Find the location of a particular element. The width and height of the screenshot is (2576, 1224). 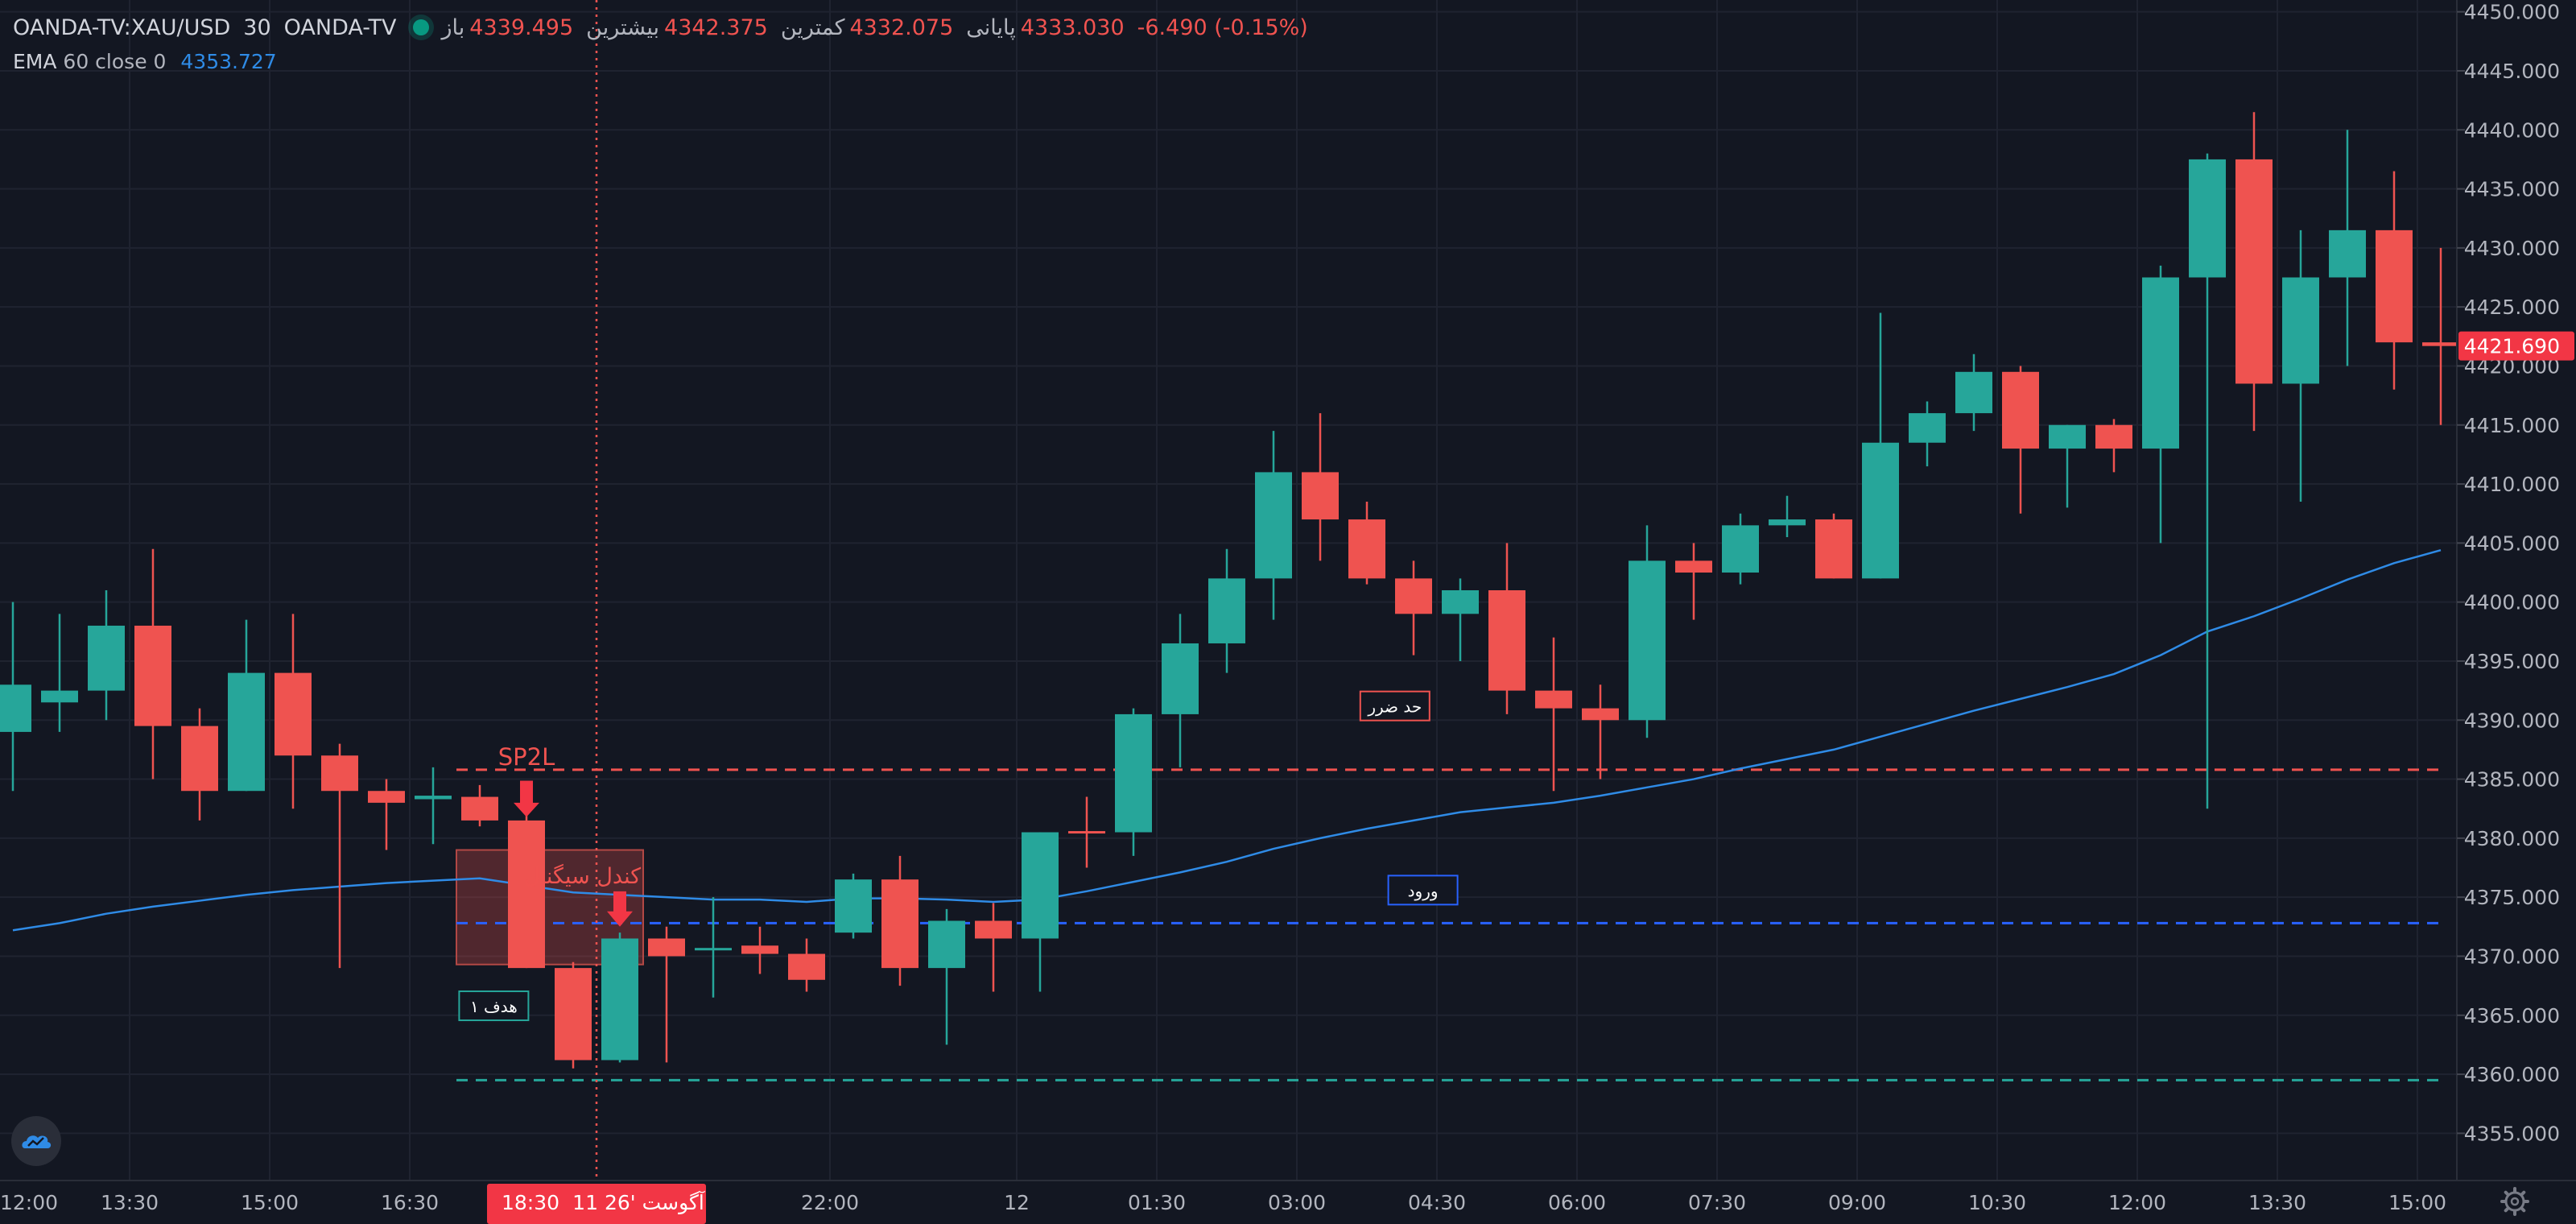

level-label: هدف ۱ is located at coordinates (494, 1006).